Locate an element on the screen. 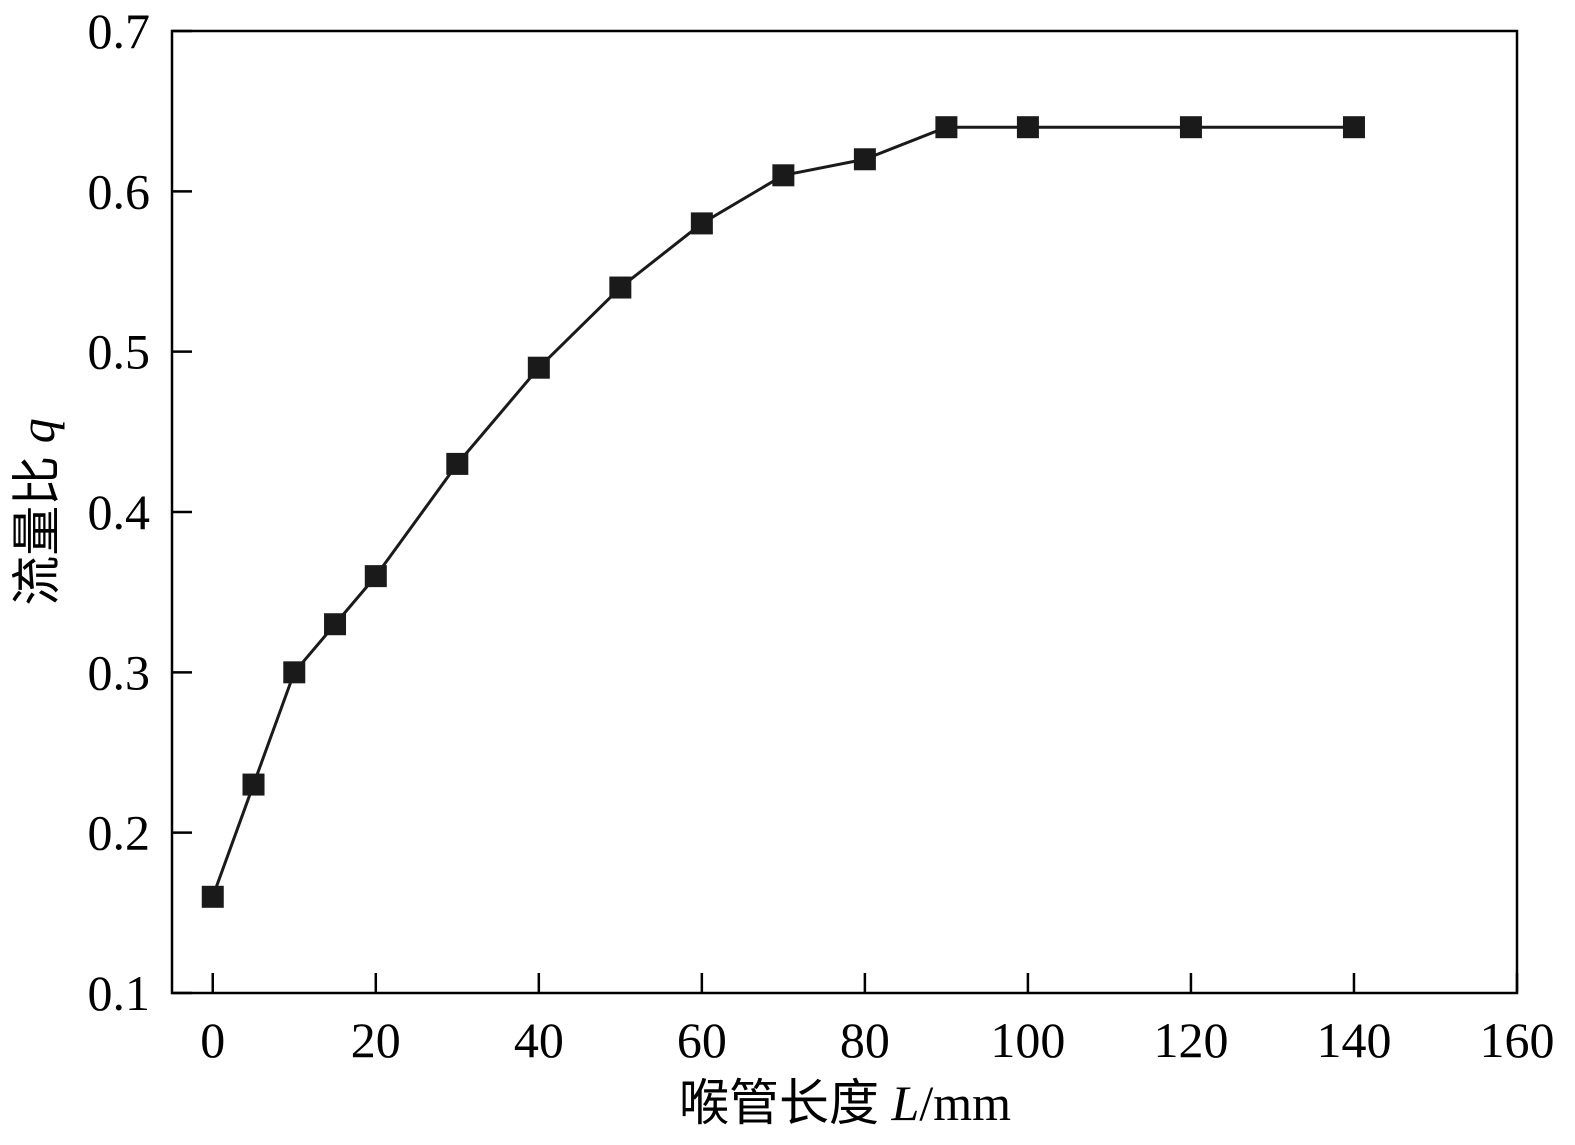 Image resolution: width=1575 pixels, height=1145 pixels. y-axis-label-text: 流量比 is located at coordinates (37, 524).